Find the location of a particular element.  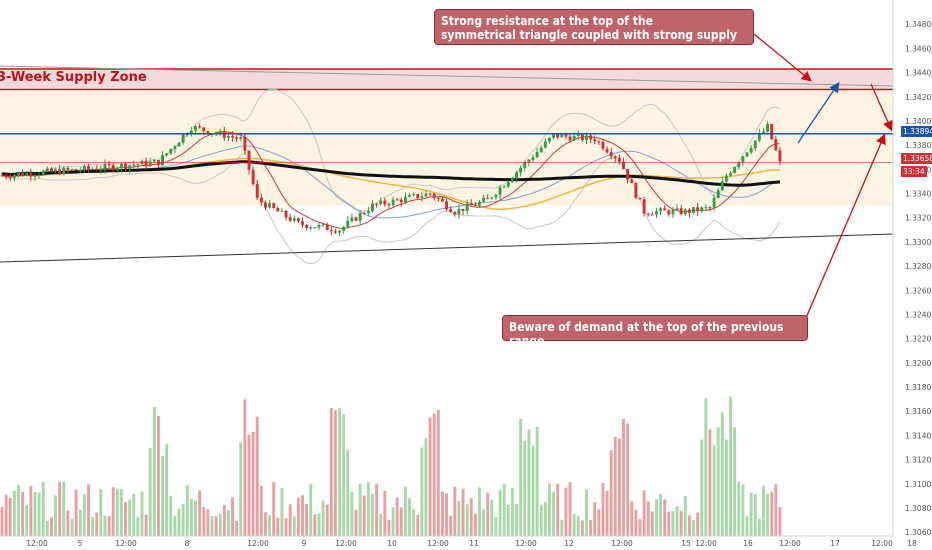

price-tick-label: 1.31400 is located at coordinates (918, 435).